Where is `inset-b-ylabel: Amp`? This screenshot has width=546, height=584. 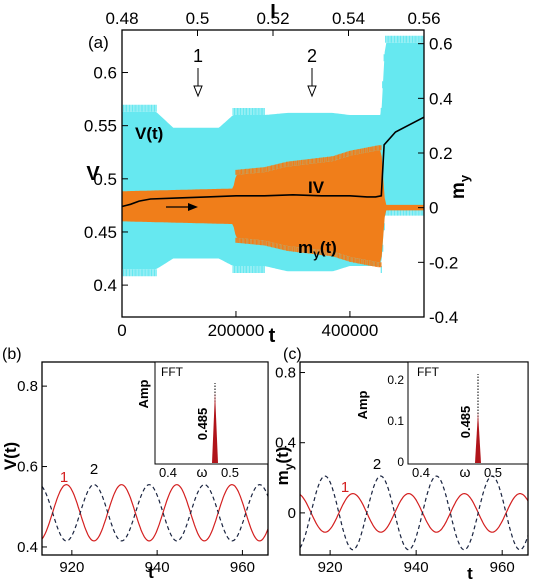
inset-b-ylabel: Amp is located at coordinates (143, 393).